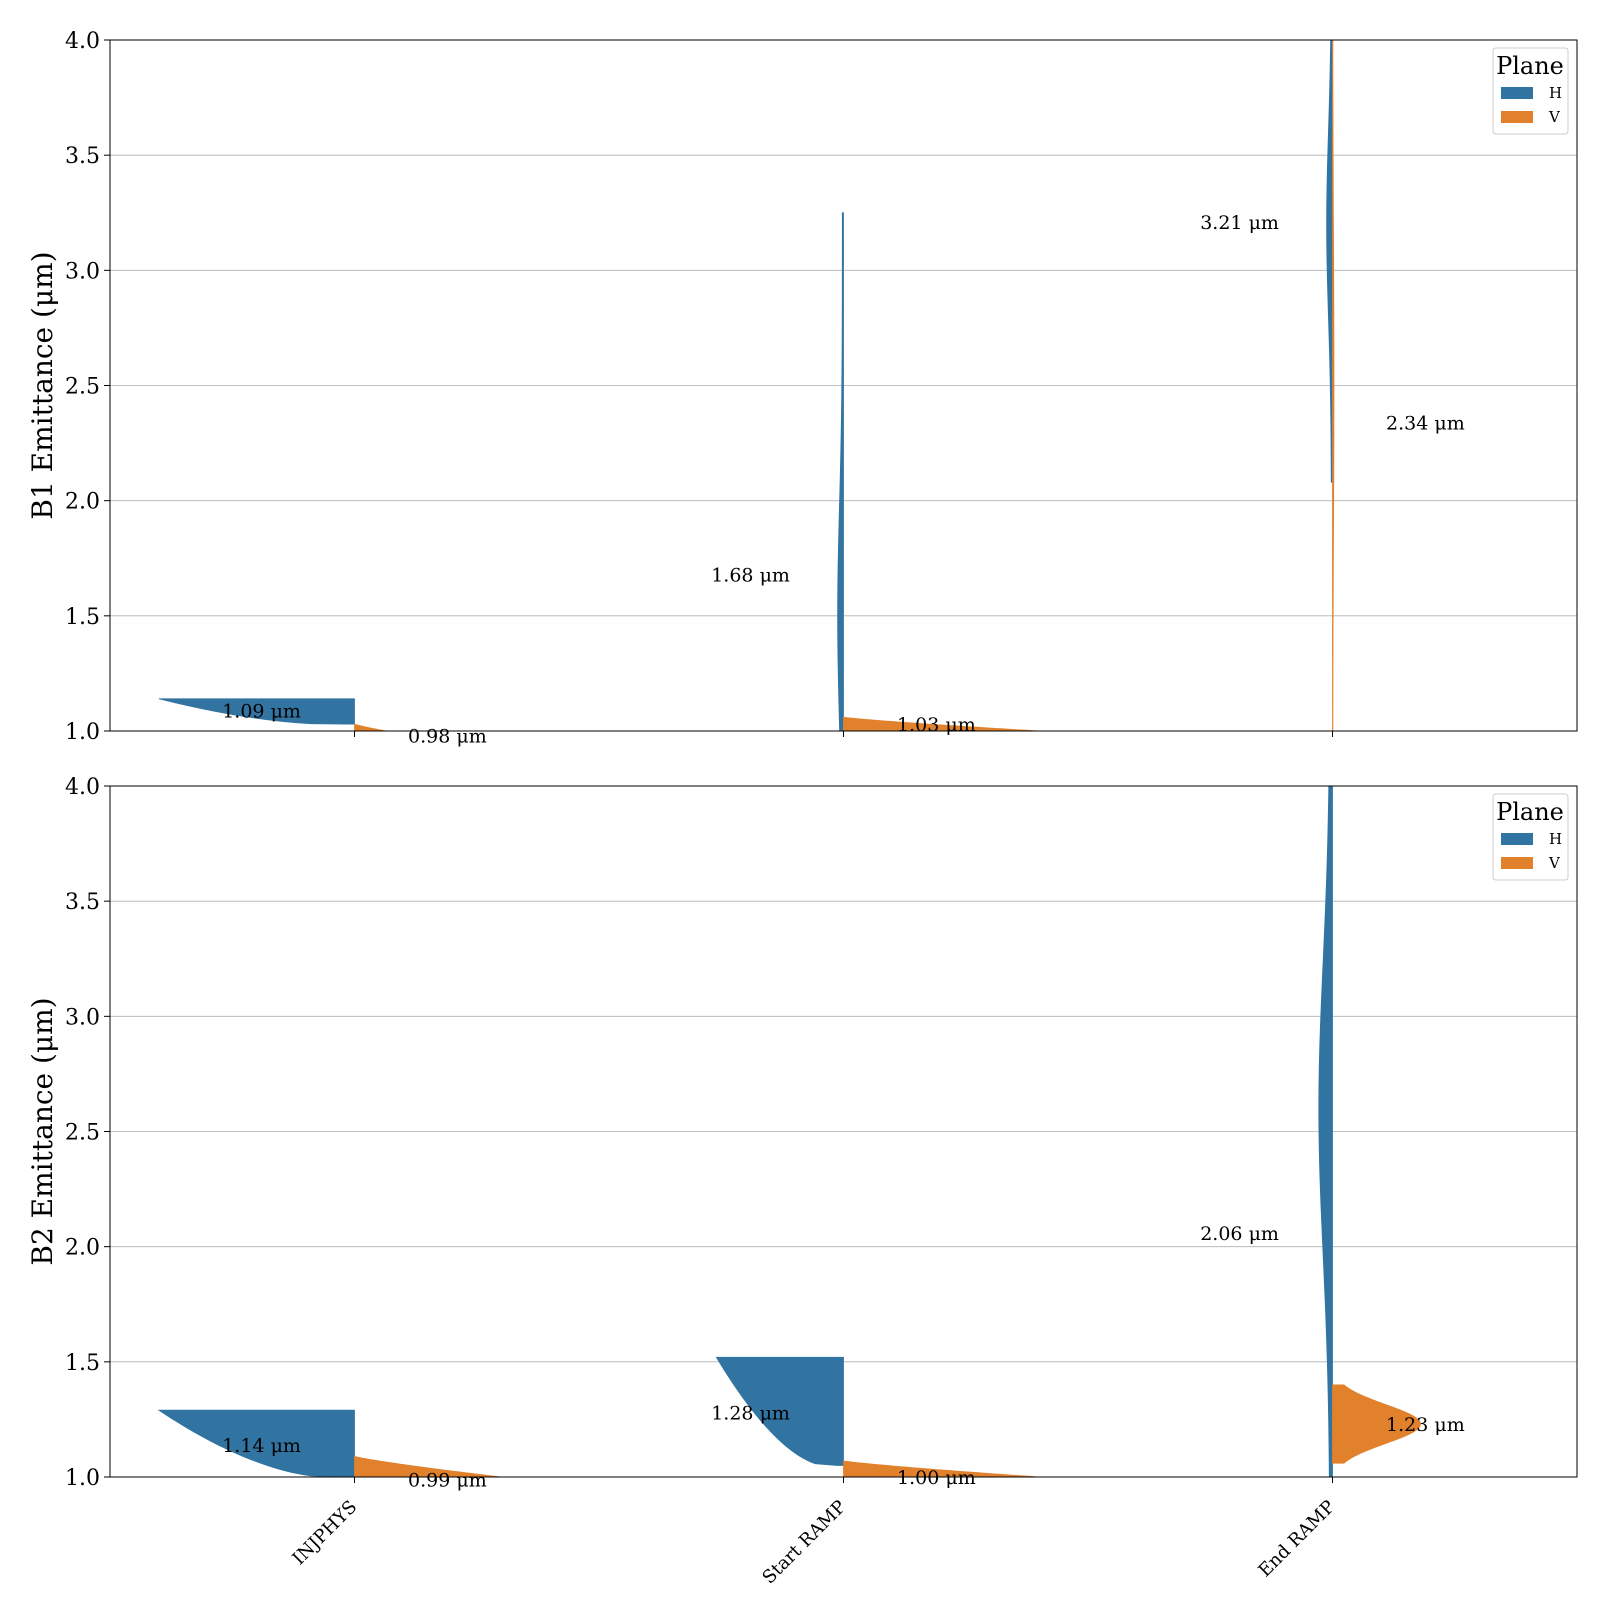 Image resolution: width=1600 pixels, height=1600 pixels. I want to click on x-tick-label: Start RAMP, so click(804, 1542).